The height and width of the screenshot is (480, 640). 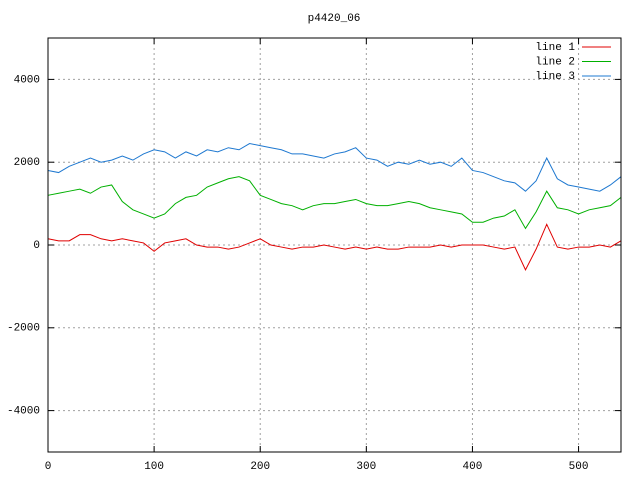 I want to click on x-tick-label: 0, so click(x=48, y=467).